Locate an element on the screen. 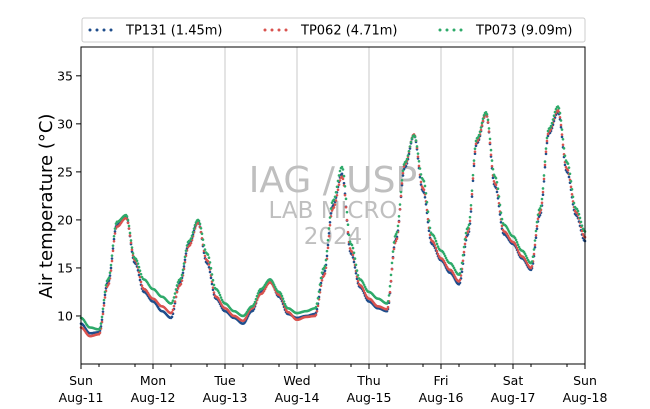 The height and width of the screenshot is (409, 650). legend-label: TP073 (9.09m) is located at coordinates (523, 31).